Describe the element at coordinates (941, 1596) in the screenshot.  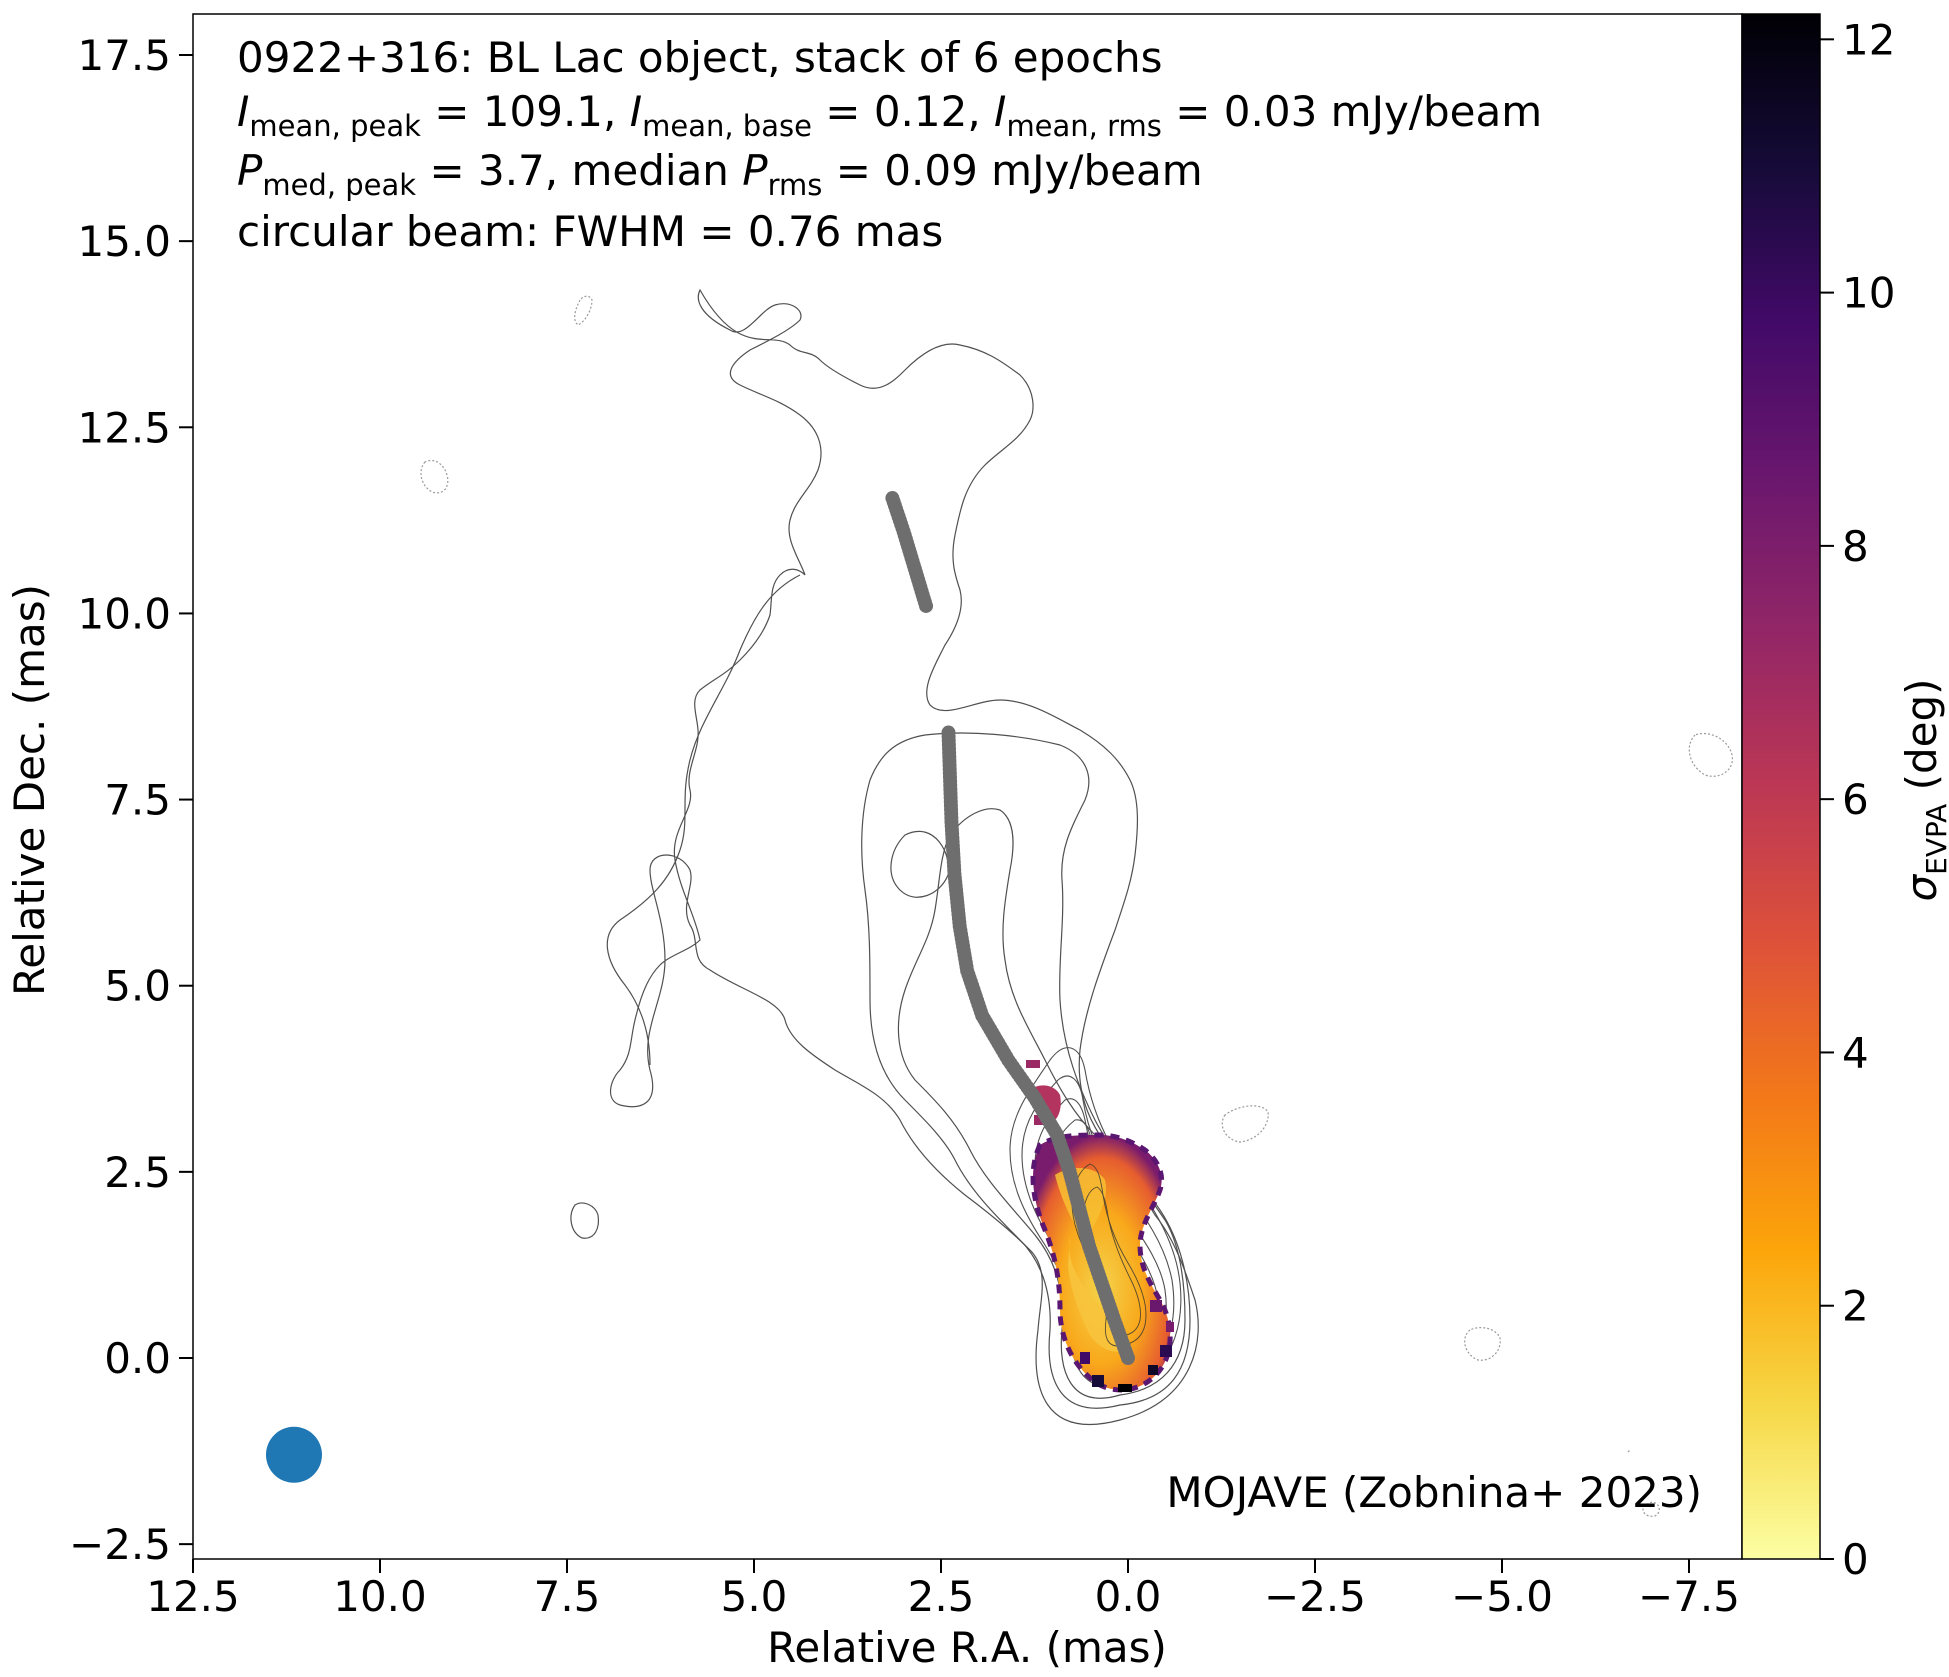
I see `x-tick-label: 2.5` at that location.